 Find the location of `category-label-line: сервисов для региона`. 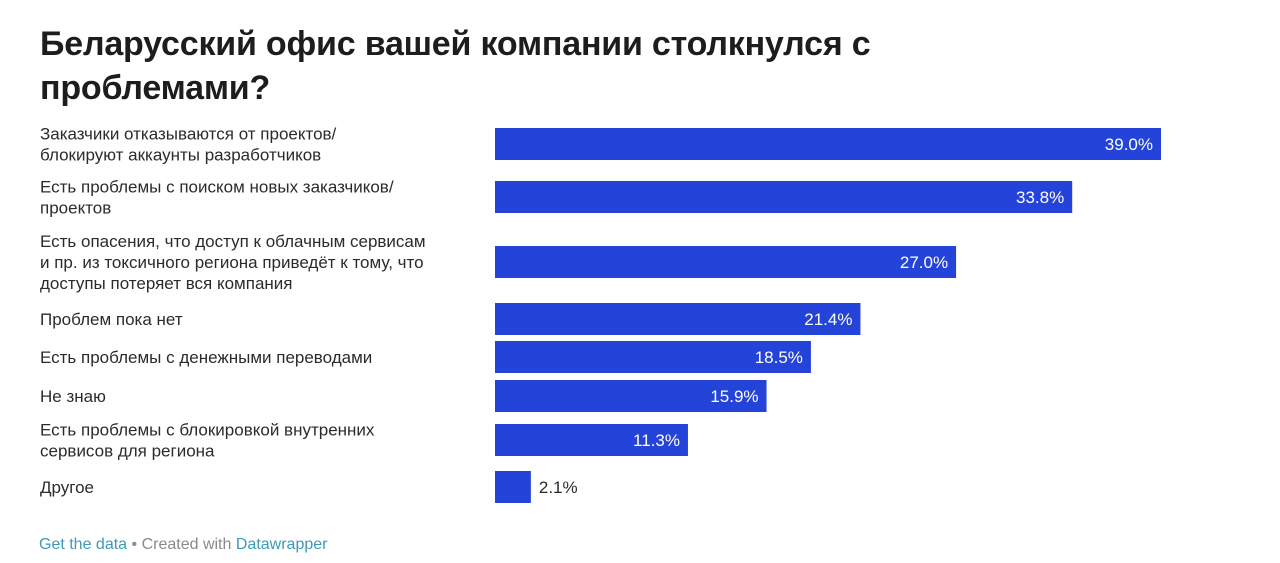

category-label-line: сервисов для региона is located at coordinates (127, 451).